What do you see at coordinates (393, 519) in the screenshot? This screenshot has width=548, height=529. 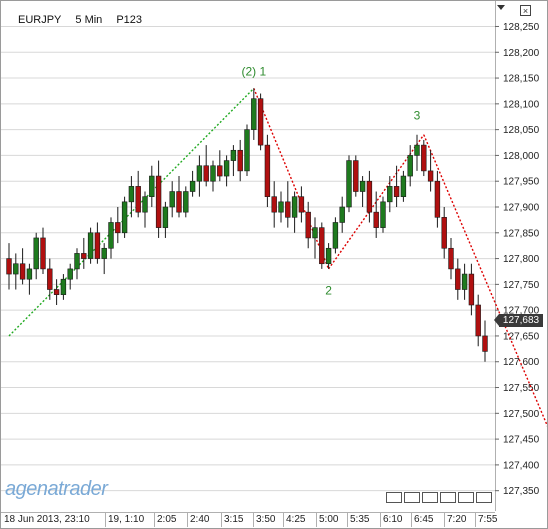 I see `x-tick-label: 6:10` at bounding box center [393, 519].